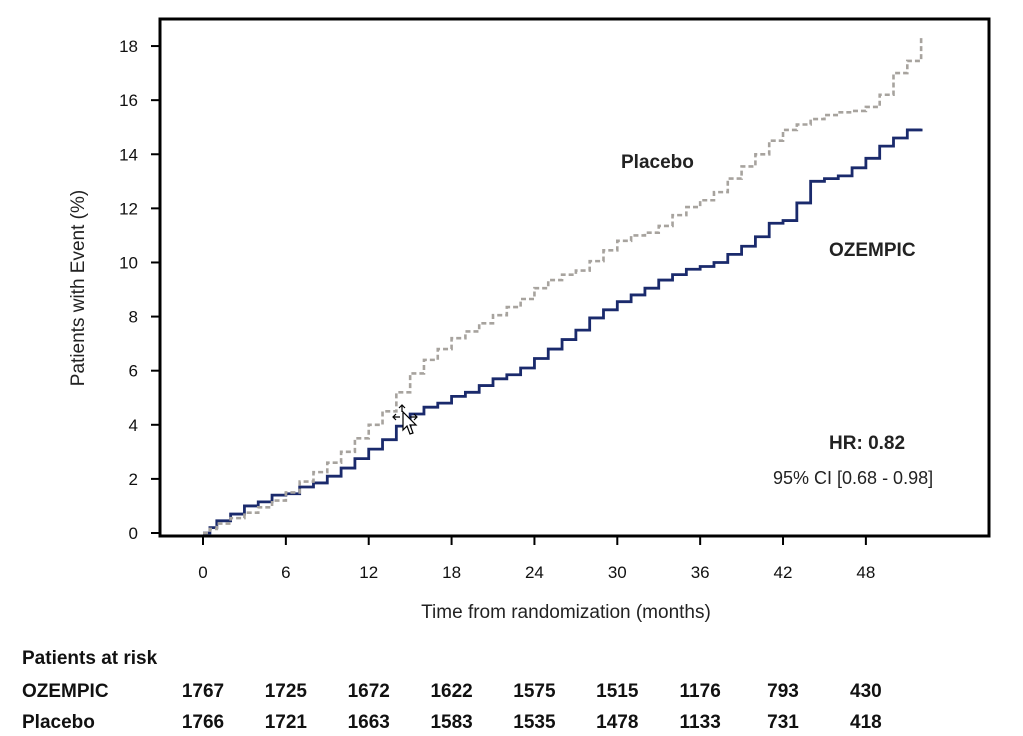 The height and width of the screenshot is (736, 1023). Describe the element at coordinates (405, 419) in the screenshot. I see `move-cursor-icon` at that location.